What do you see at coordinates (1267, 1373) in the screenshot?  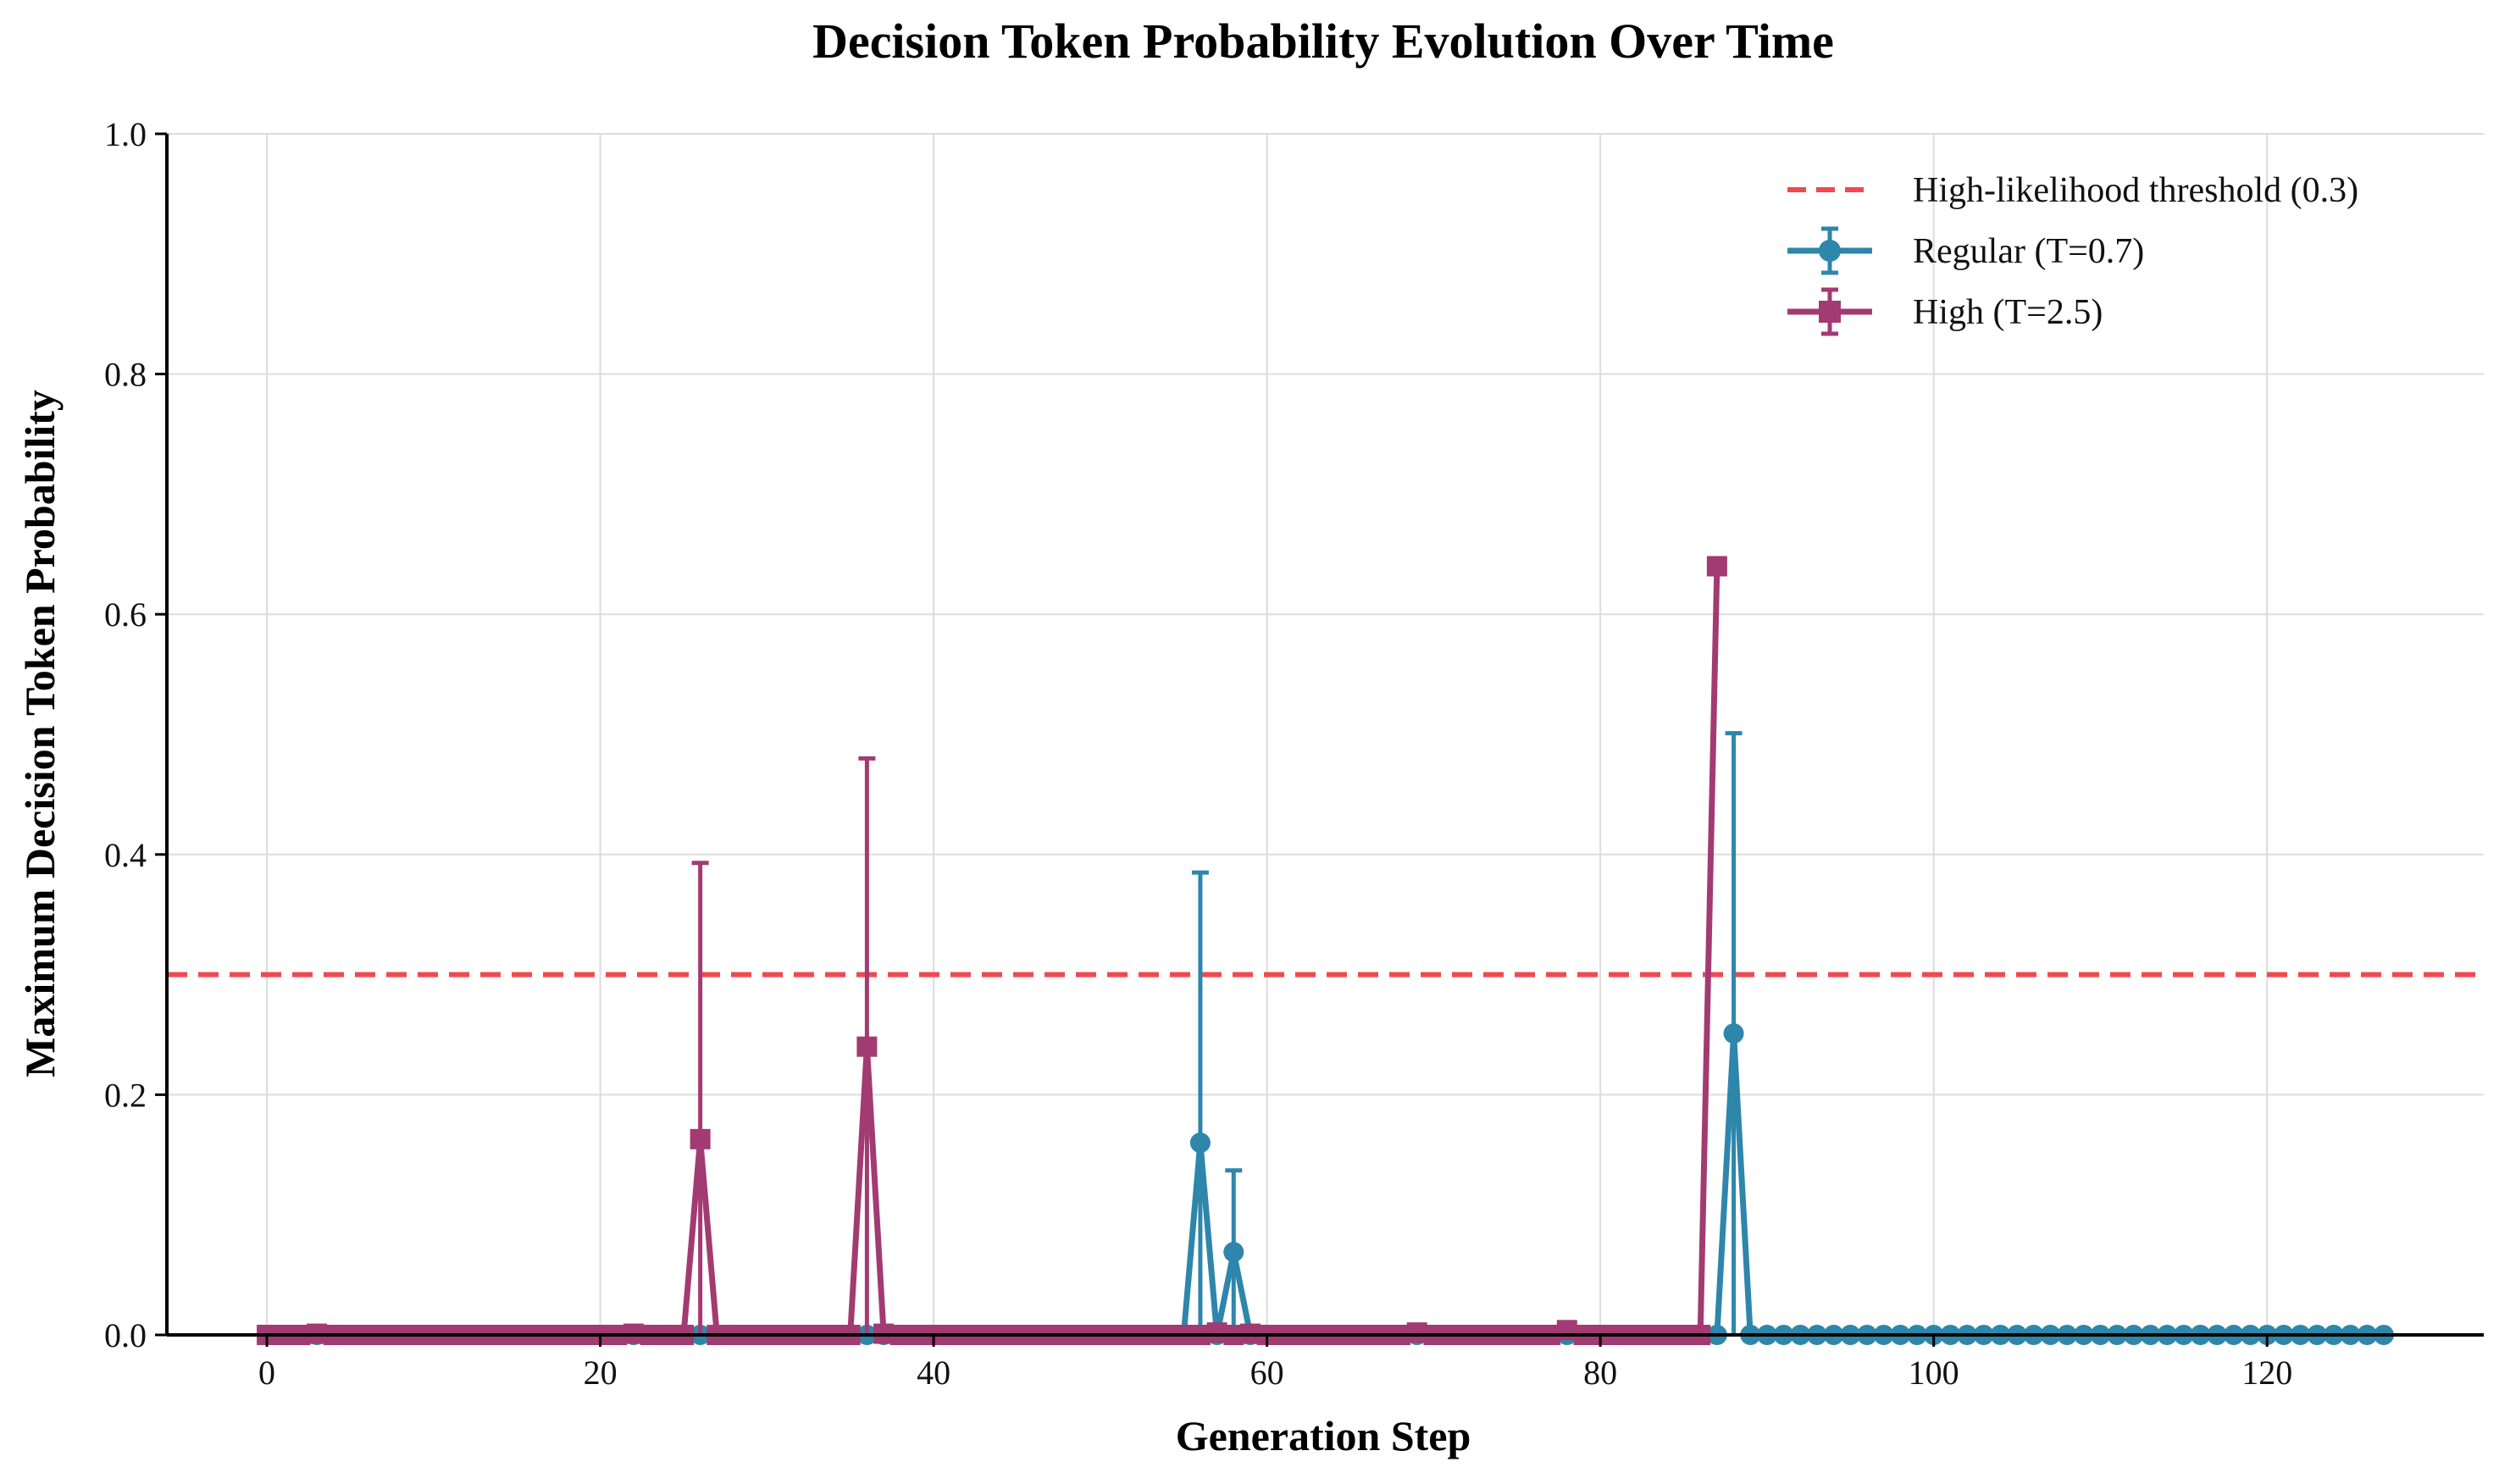 I see `x-tick-label: 60` at bounding box center [1267, 1373].